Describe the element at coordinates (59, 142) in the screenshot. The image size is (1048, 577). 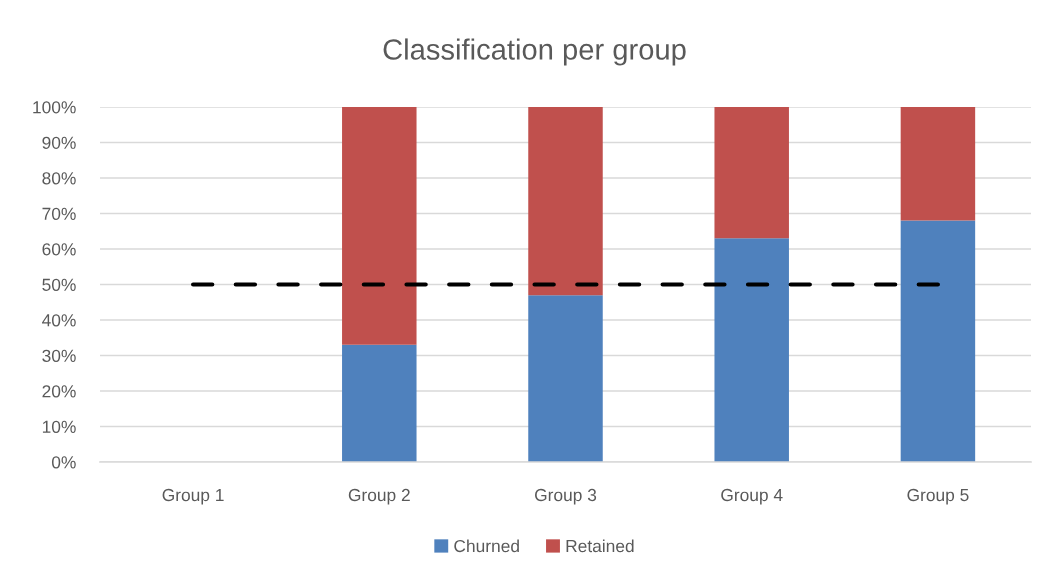
I see `y-tick-label: 90%` at that location.